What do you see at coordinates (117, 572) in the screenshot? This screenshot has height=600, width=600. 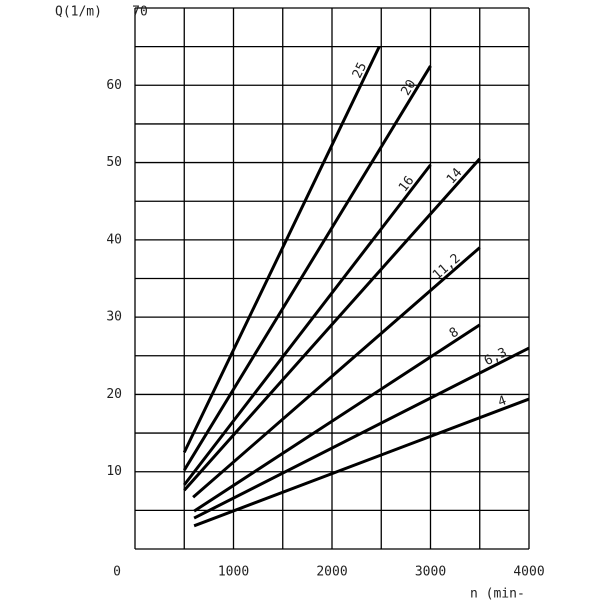 I see `x-tick-label: 0` at bounding box center [117, 572].